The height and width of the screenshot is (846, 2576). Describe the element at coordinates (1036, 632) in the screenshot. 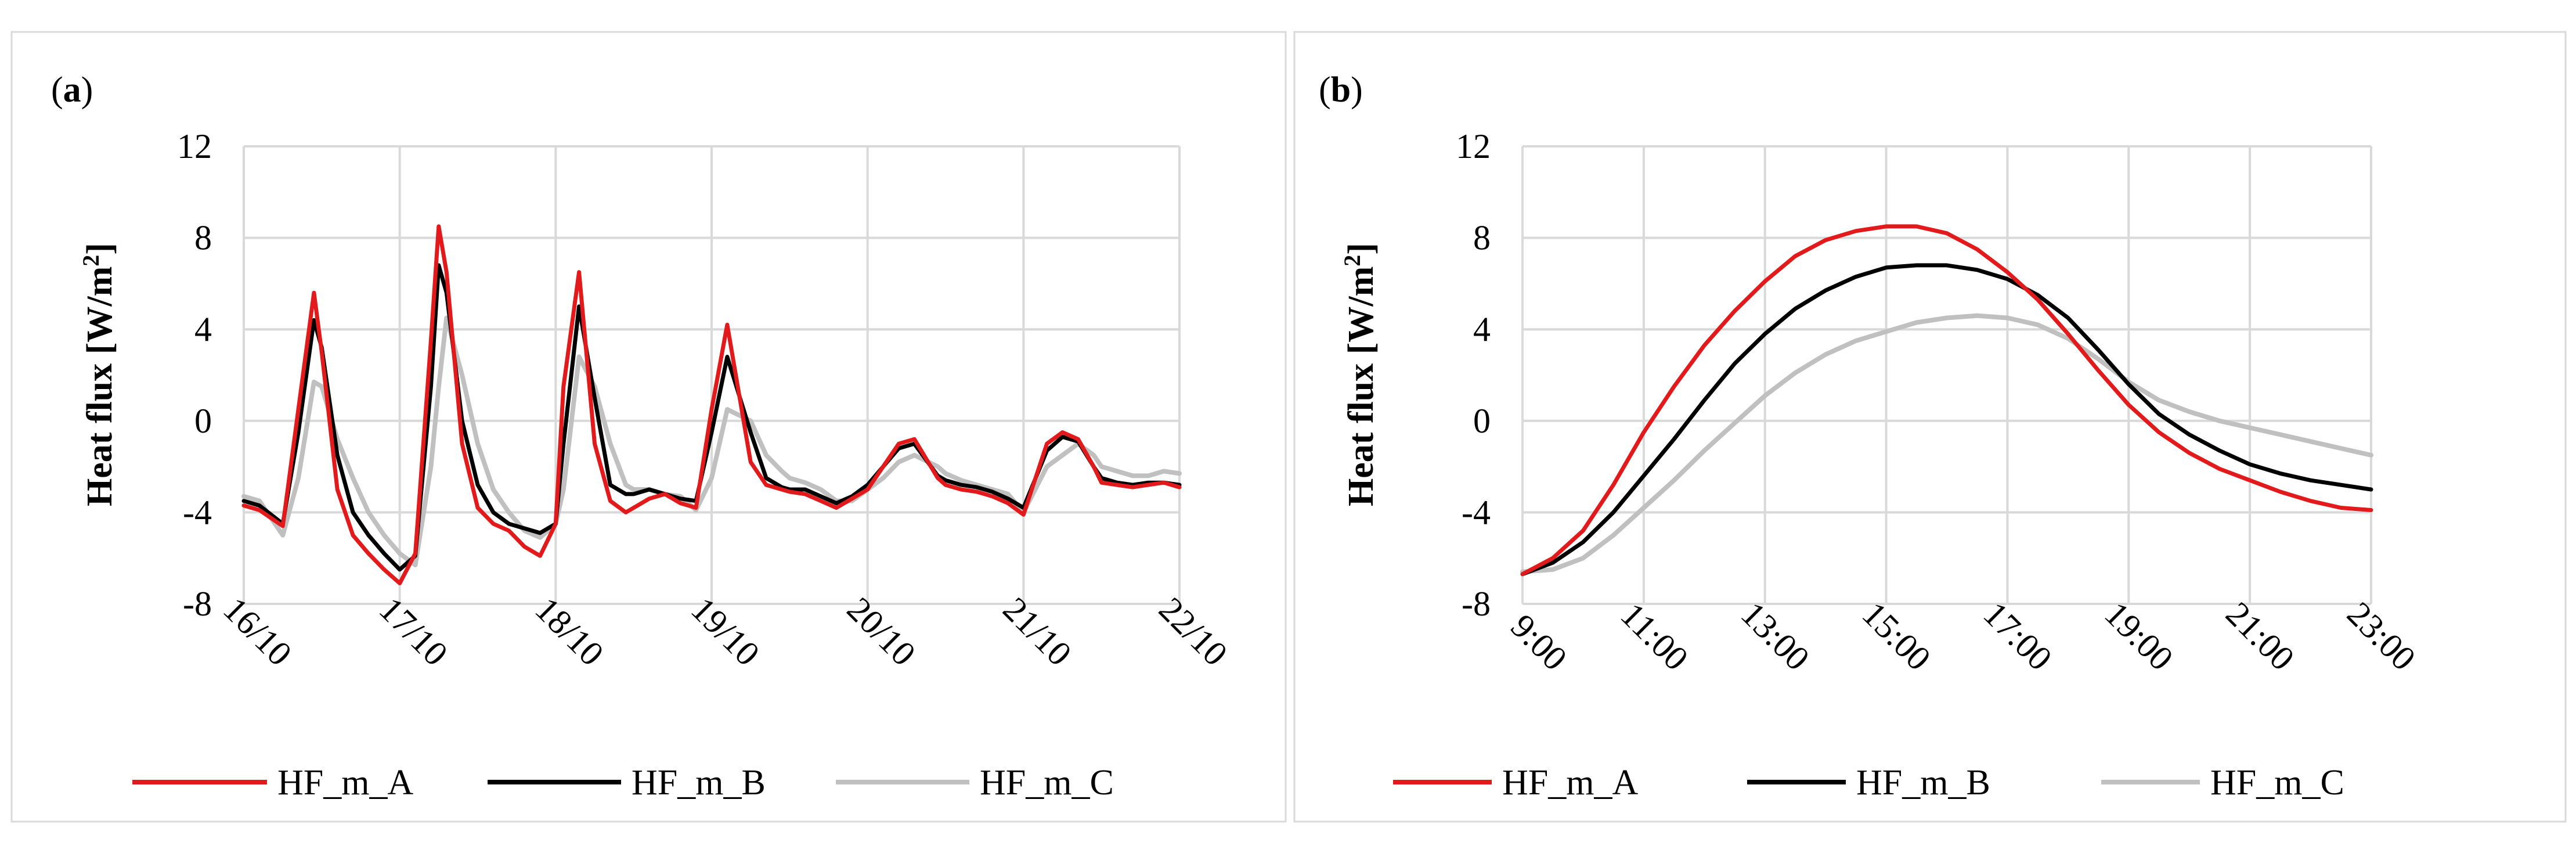

I see `x-tick-label: 21/10` at that location.